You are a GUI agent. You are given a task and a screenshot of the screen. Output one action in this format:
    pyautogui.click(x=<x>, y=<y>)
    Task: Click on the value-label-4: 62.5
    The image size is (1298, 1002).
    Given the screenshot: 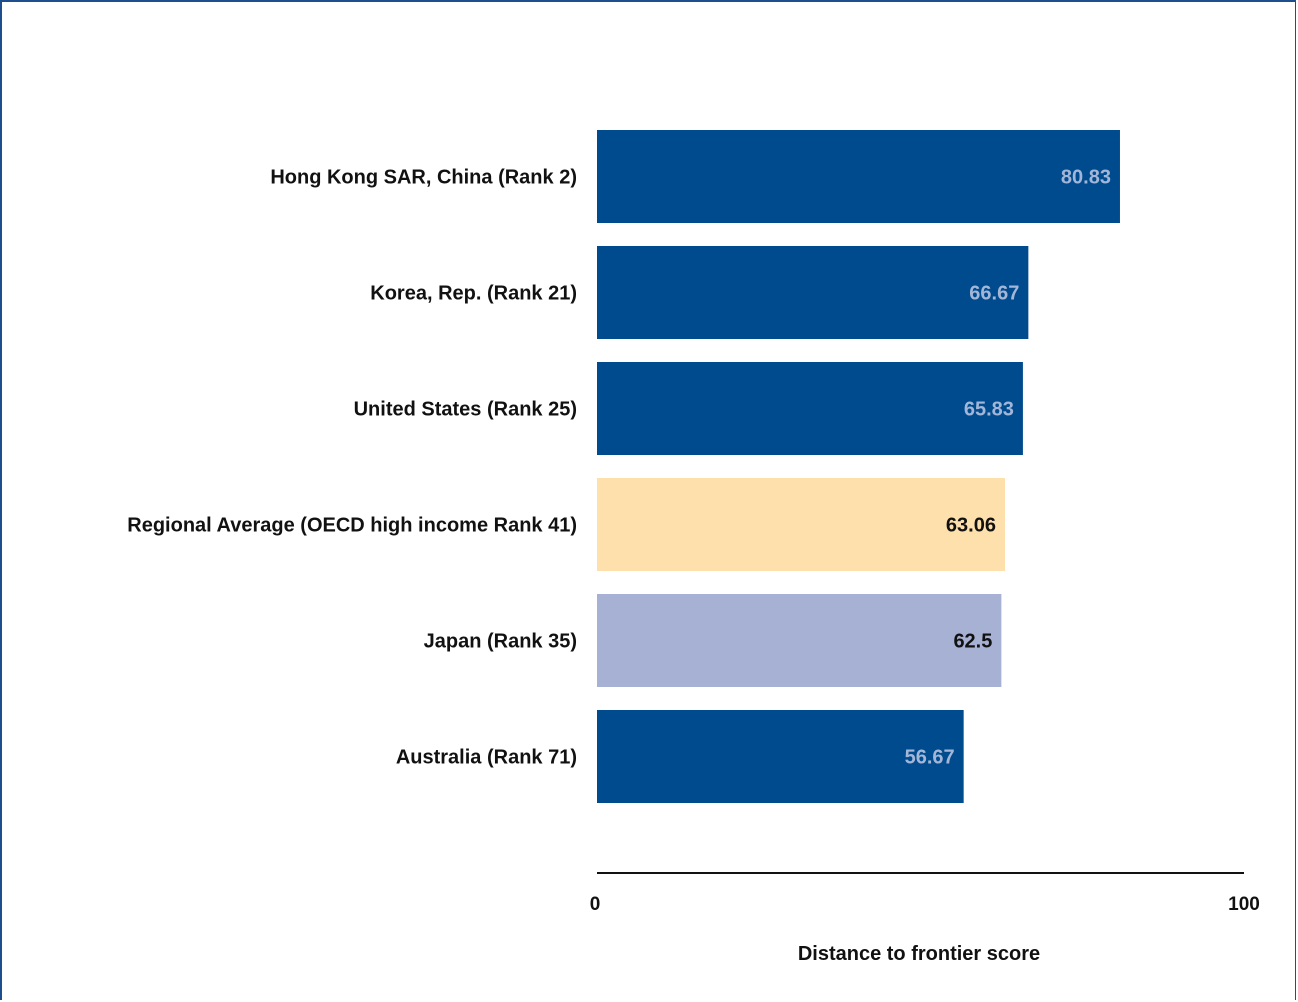 What is the action you would take?
    pyautogui.click(x=972, y=642)
    